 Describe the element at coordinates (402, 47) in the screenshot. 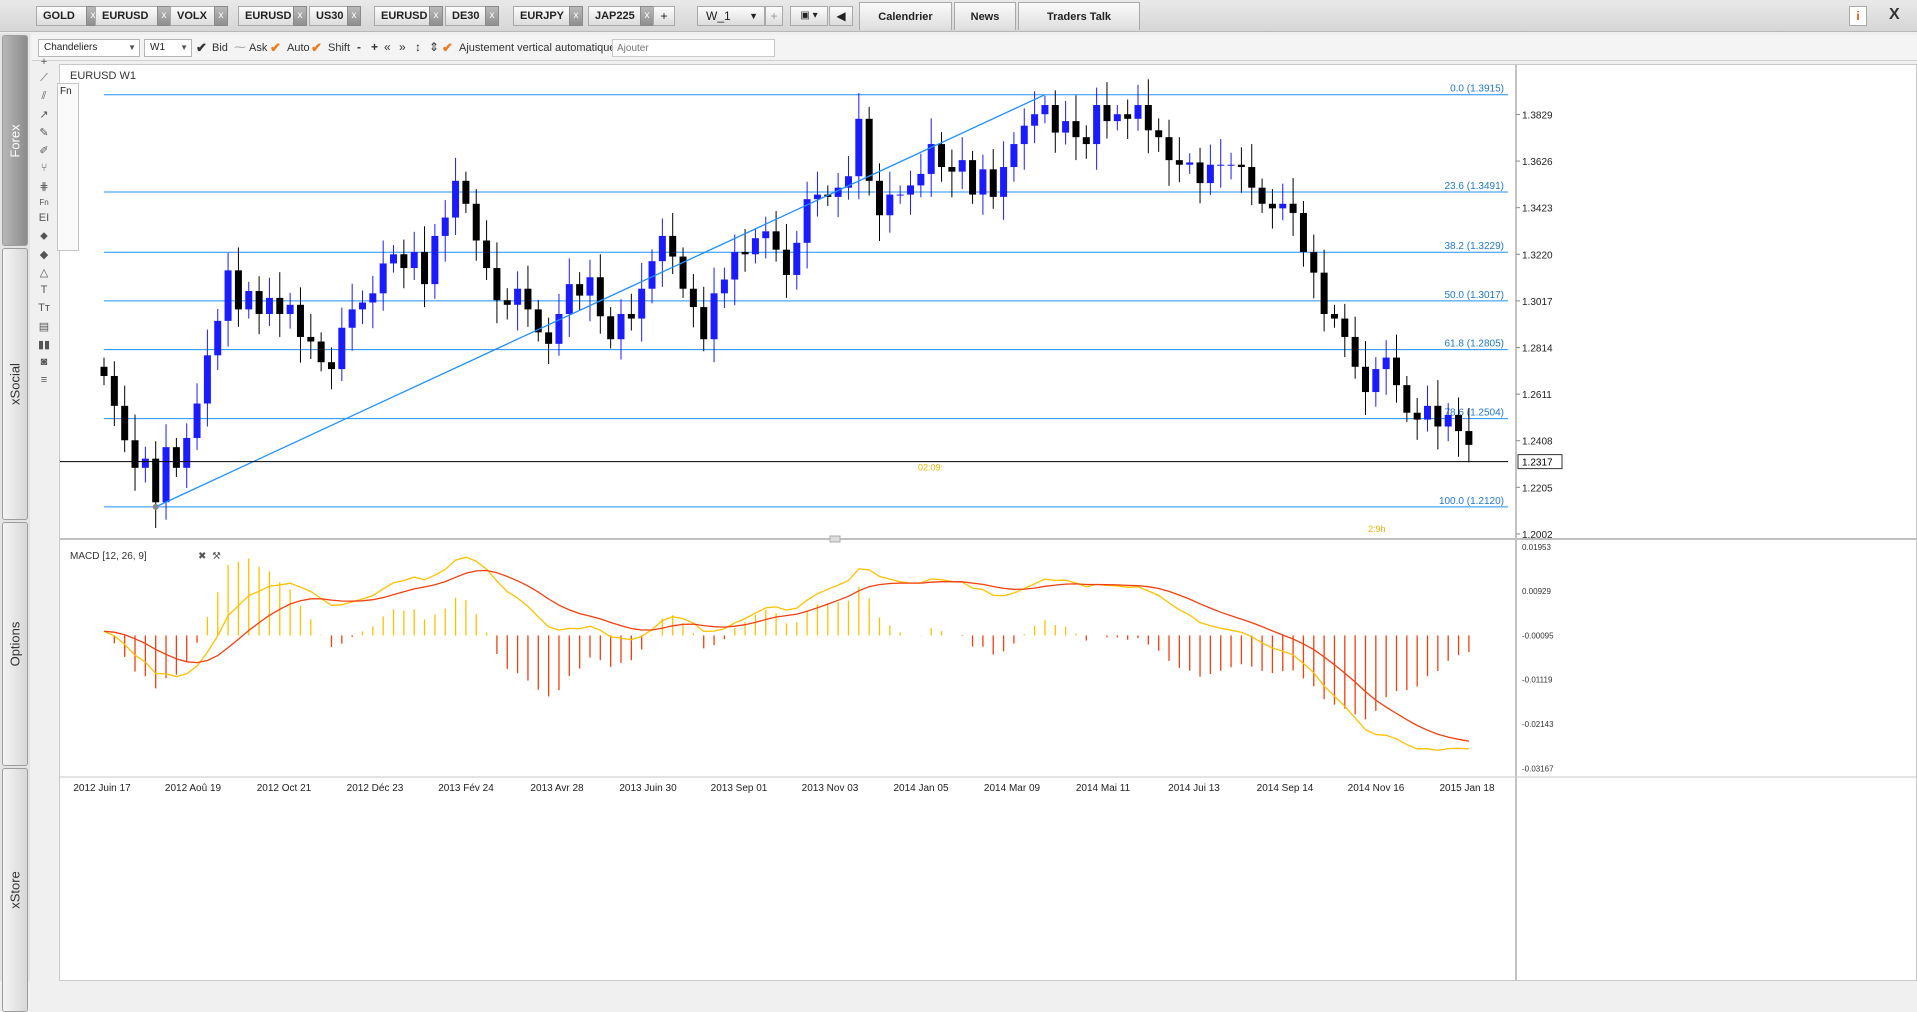

I see `scroll-right-fast-button: »` at that location.